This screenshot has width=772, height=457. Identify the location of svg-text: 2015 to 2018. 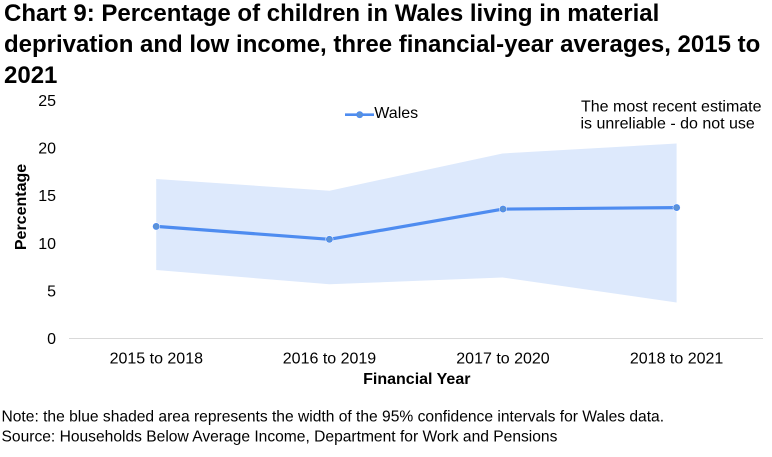
(157, 359).